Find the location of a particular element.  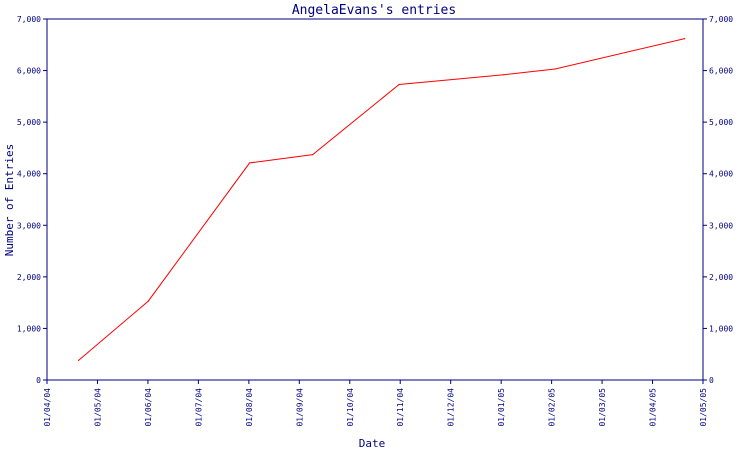

y-tick-label-right: 5,000 is located at coordinates (721, 122).